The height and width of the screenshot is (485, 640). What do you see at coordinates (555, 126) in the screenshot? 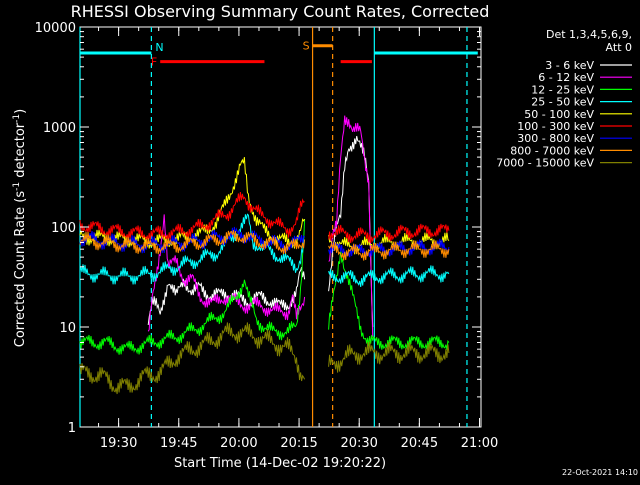
I see `legend-label-6: 100 - 300 keV` at bounding box center [555, 126].